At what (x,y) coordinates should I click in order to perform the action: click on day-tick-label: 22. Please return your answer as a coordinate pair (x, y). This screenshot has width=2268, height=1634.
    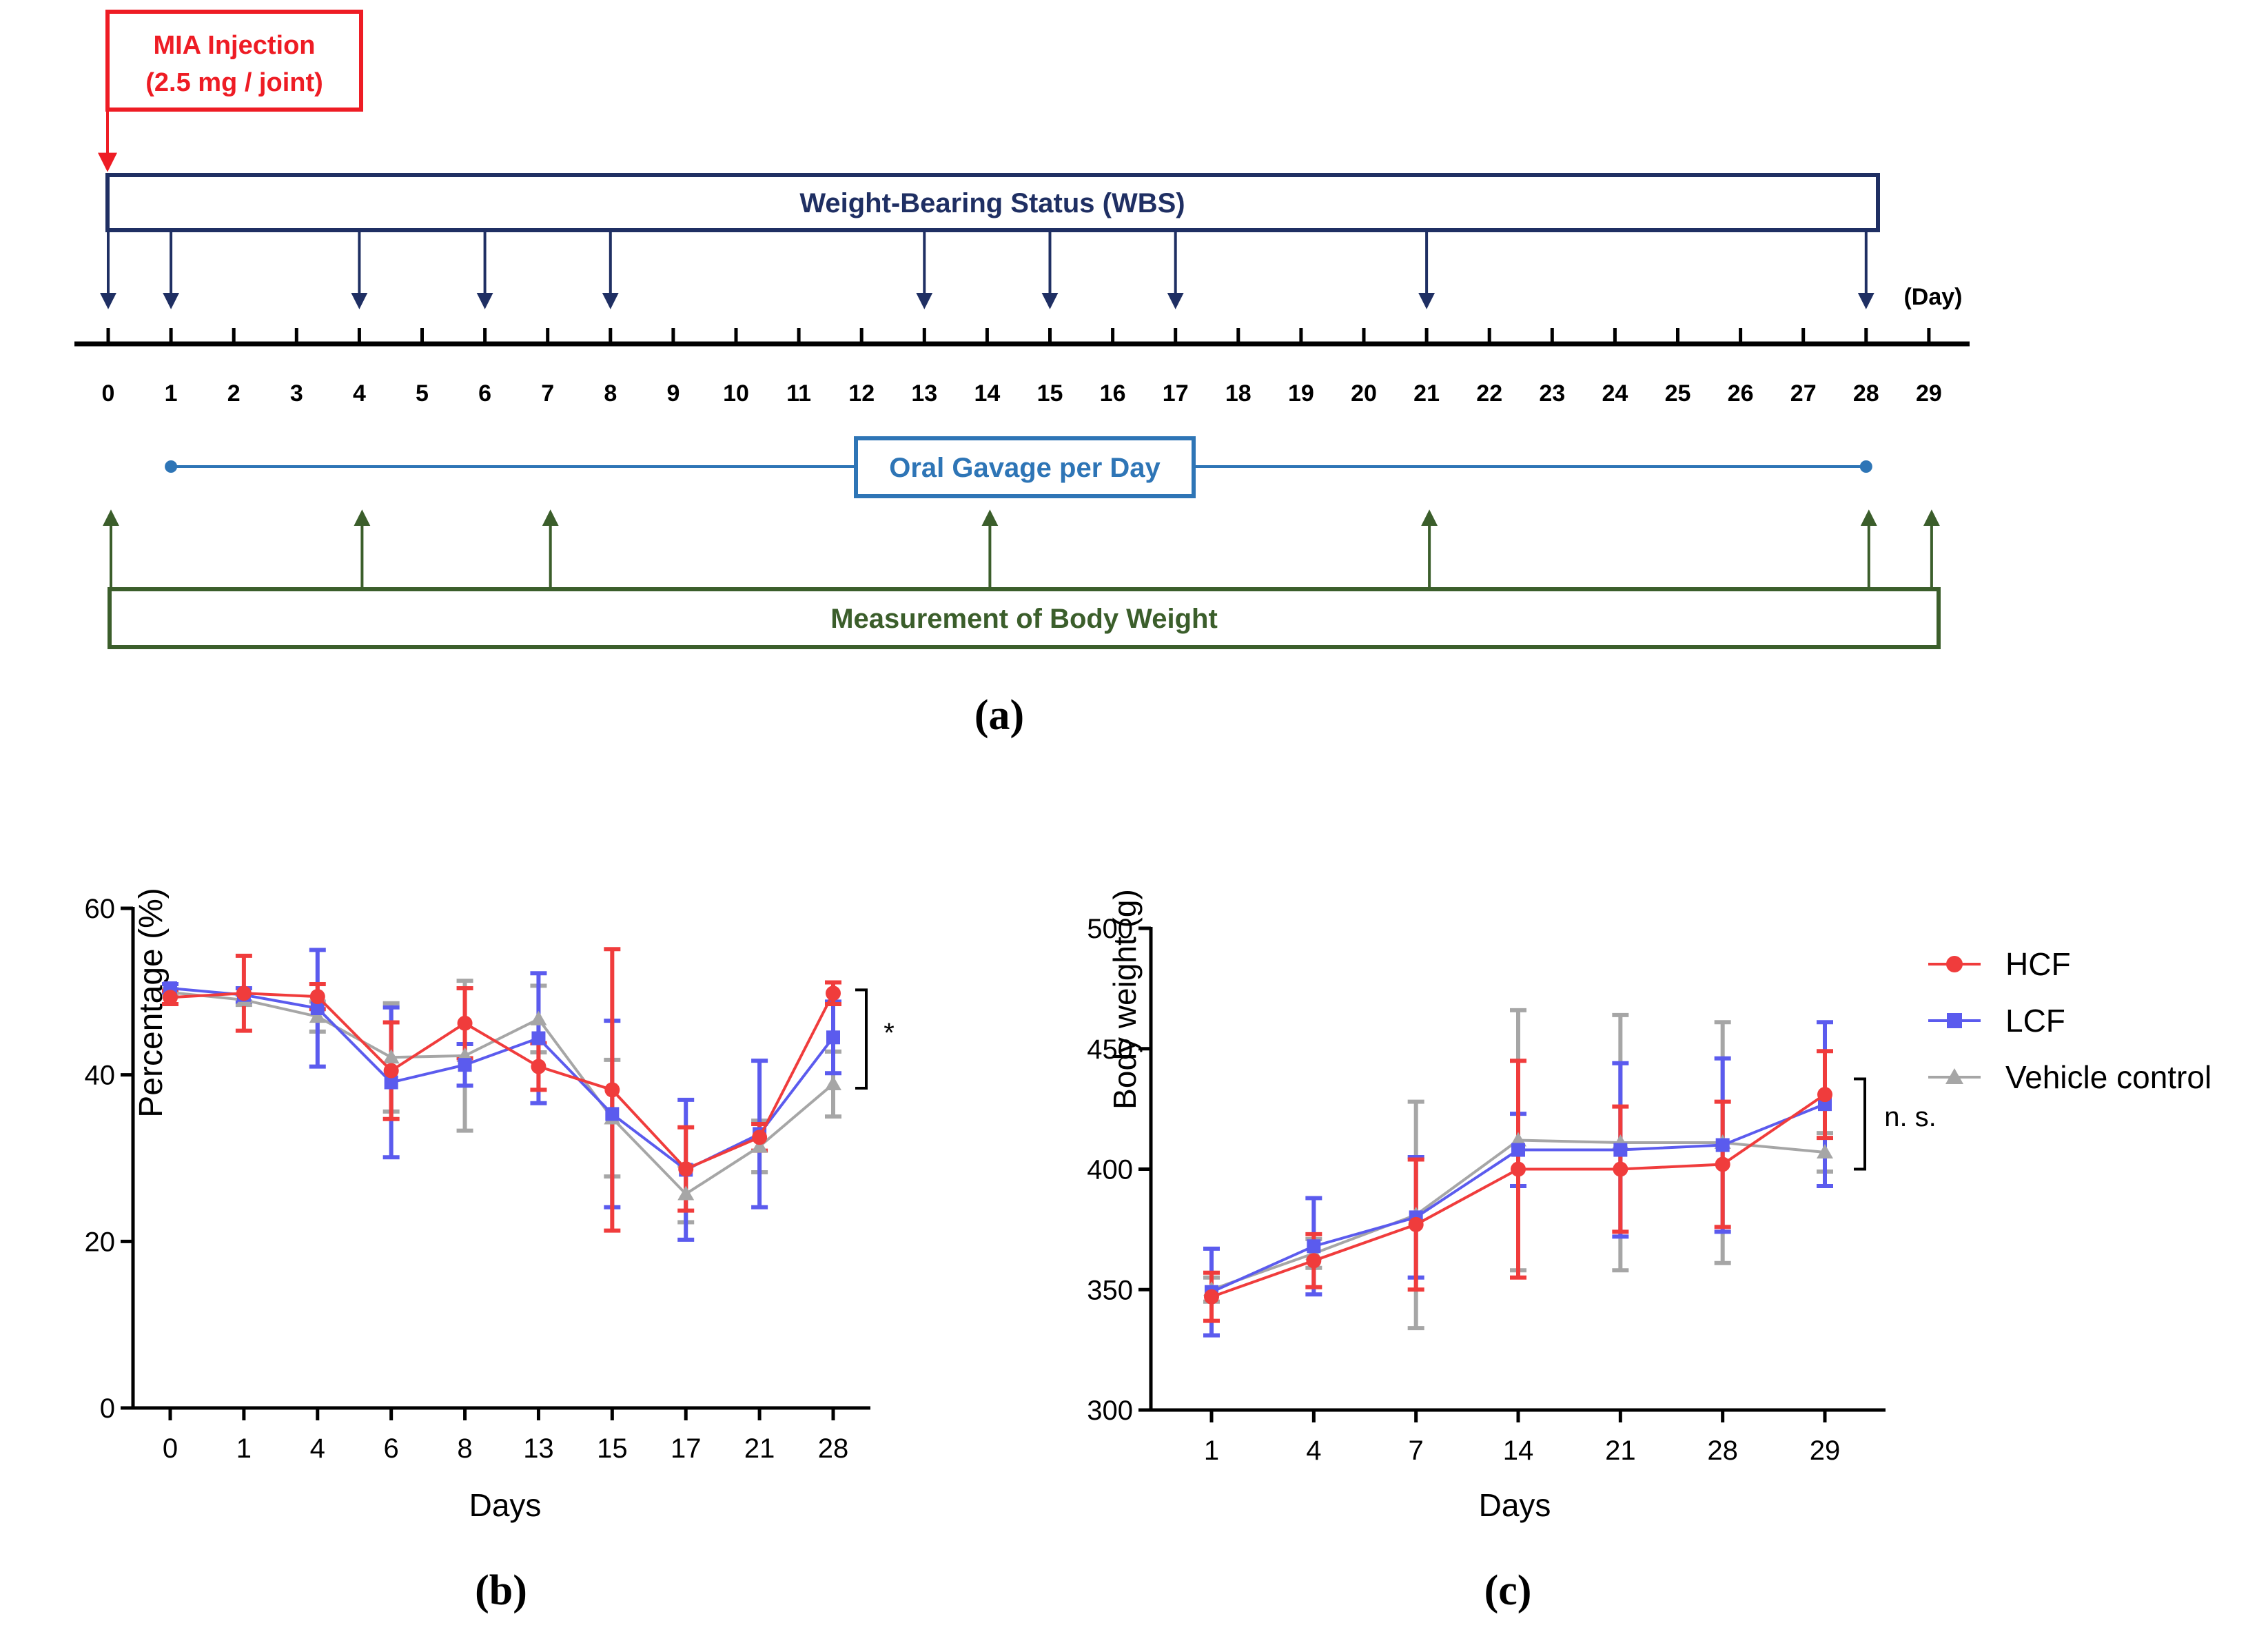
    Looking at the image, I should click on (1489, 393).